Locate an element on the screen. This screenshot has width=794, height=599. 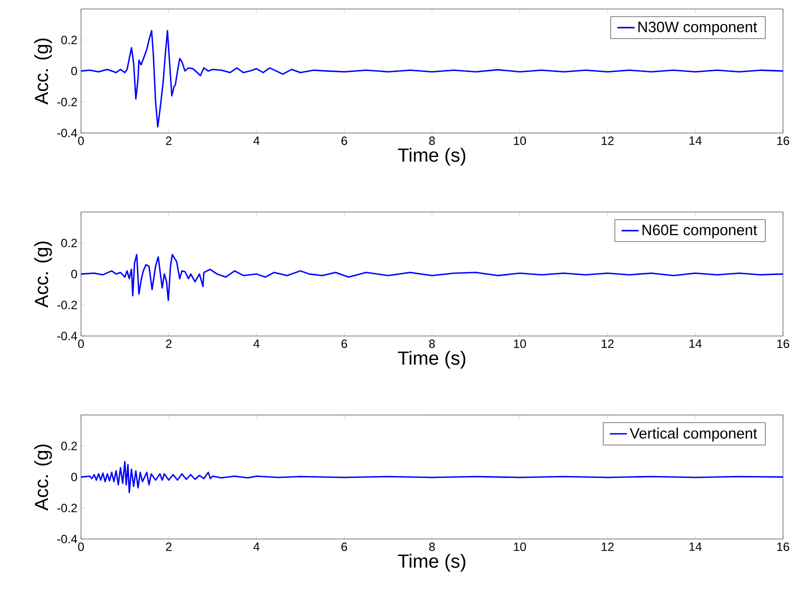
legend-label: Vertical component is located at coordinates (694, 435).